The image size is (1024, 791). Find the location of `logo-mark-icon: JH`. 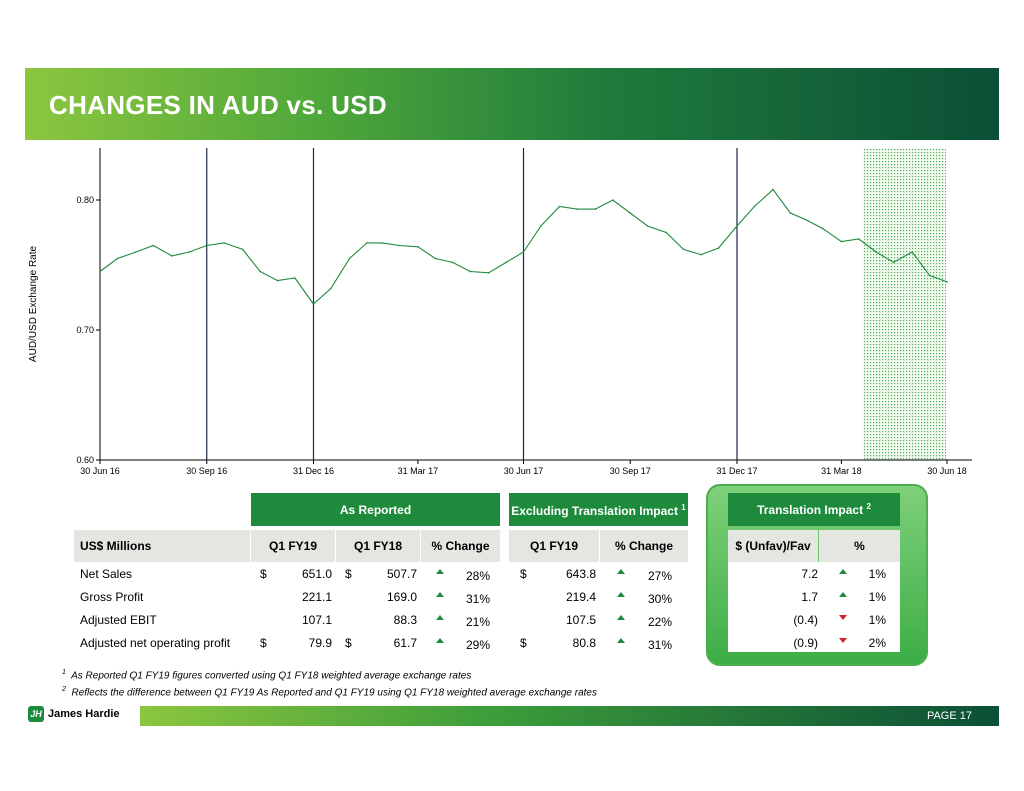

logo-mark-icon: JH is located at coordinates (36, 714).